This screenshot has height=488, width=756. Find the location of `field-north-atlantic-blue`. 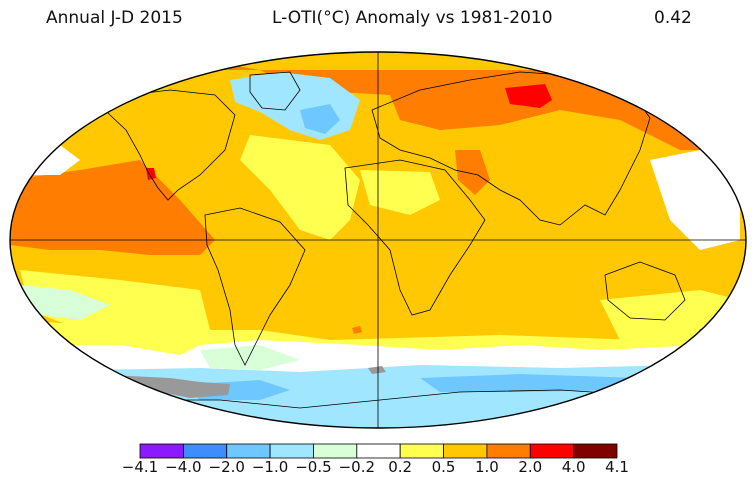

field-north-atlantic-blue is located at coordinates (320, 119).